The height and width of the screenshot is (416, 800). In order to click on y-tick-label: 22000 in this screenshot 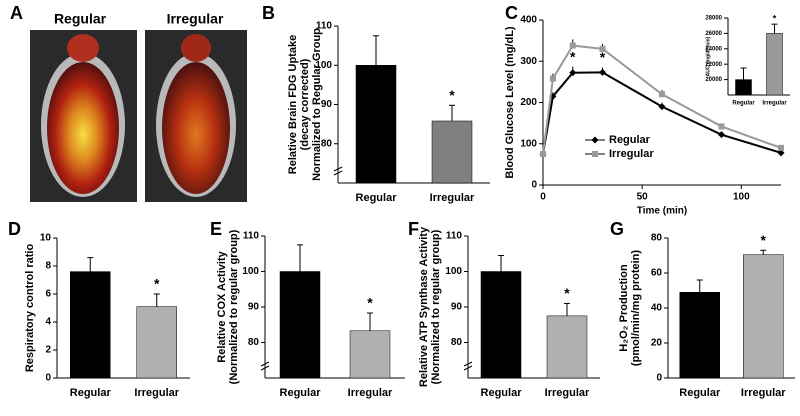, I will do `click(713, 65)`.